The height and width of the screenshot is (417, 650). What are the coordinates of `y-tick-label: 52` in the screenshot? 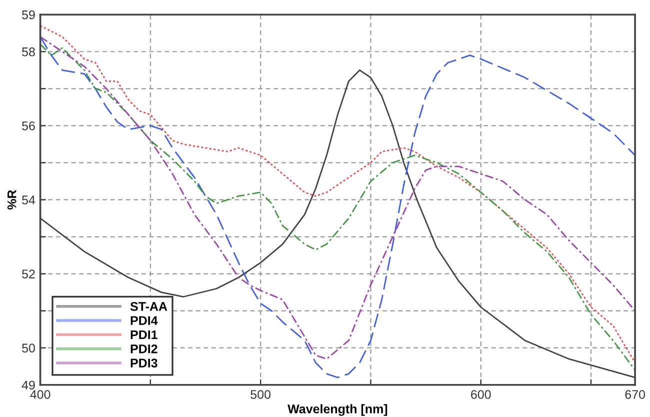 It's located at (28, 274).